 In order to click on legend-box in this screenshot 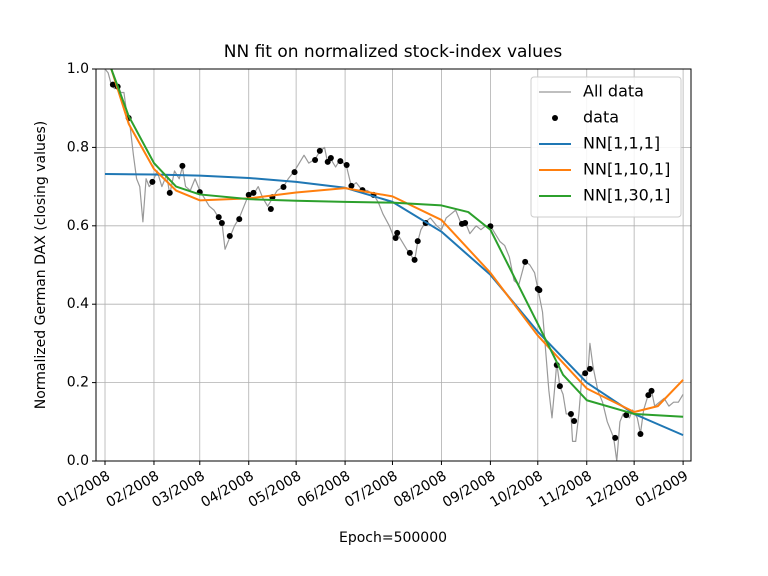, I will do `click(606, 147)`.